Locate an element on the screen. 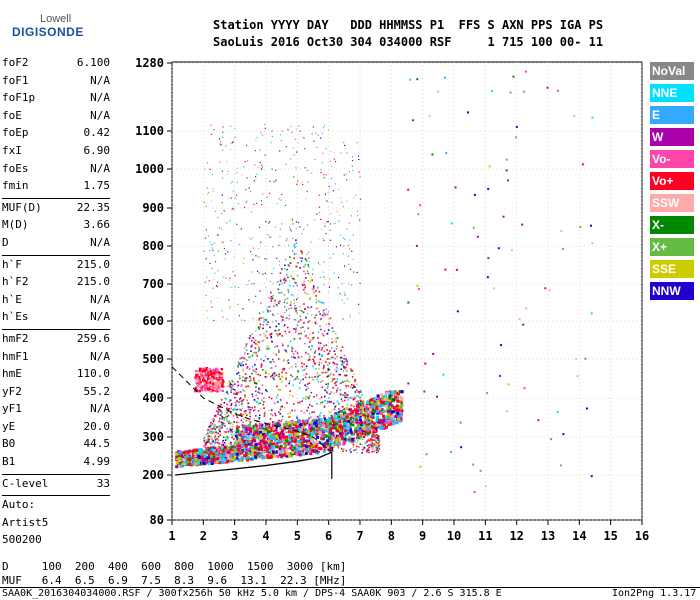  param-row-fxi: fxI 6.90 is located at coordinates (56, 153).